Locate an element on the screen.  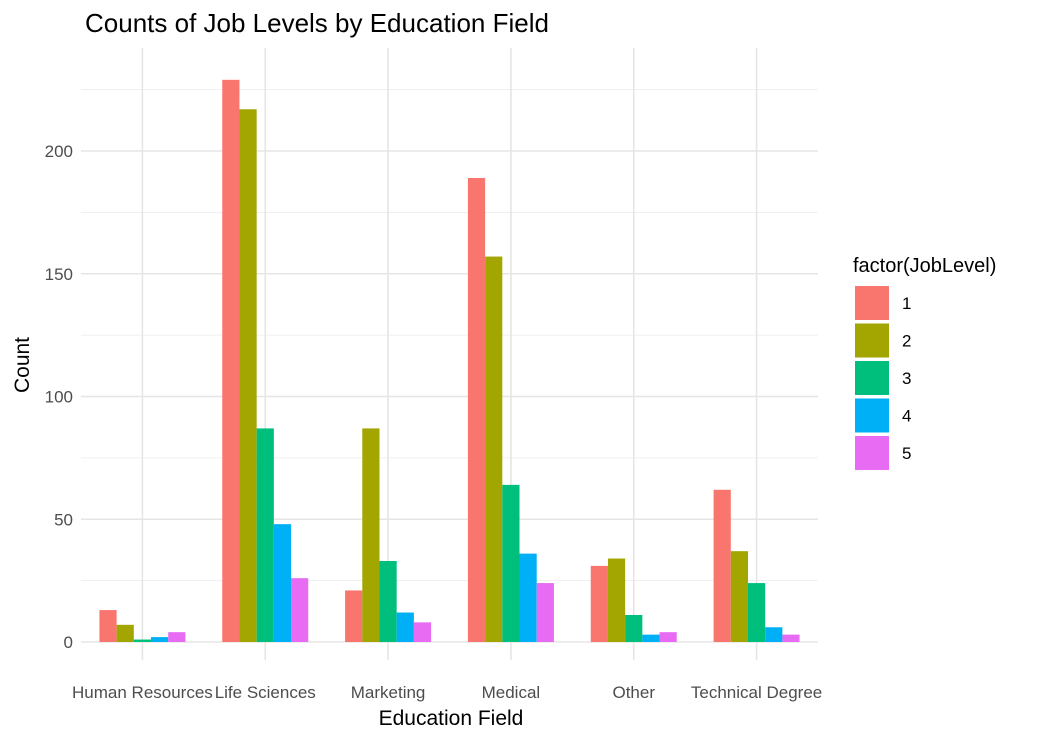
y-tick-label: 150 is located at coordinates (59, 274).